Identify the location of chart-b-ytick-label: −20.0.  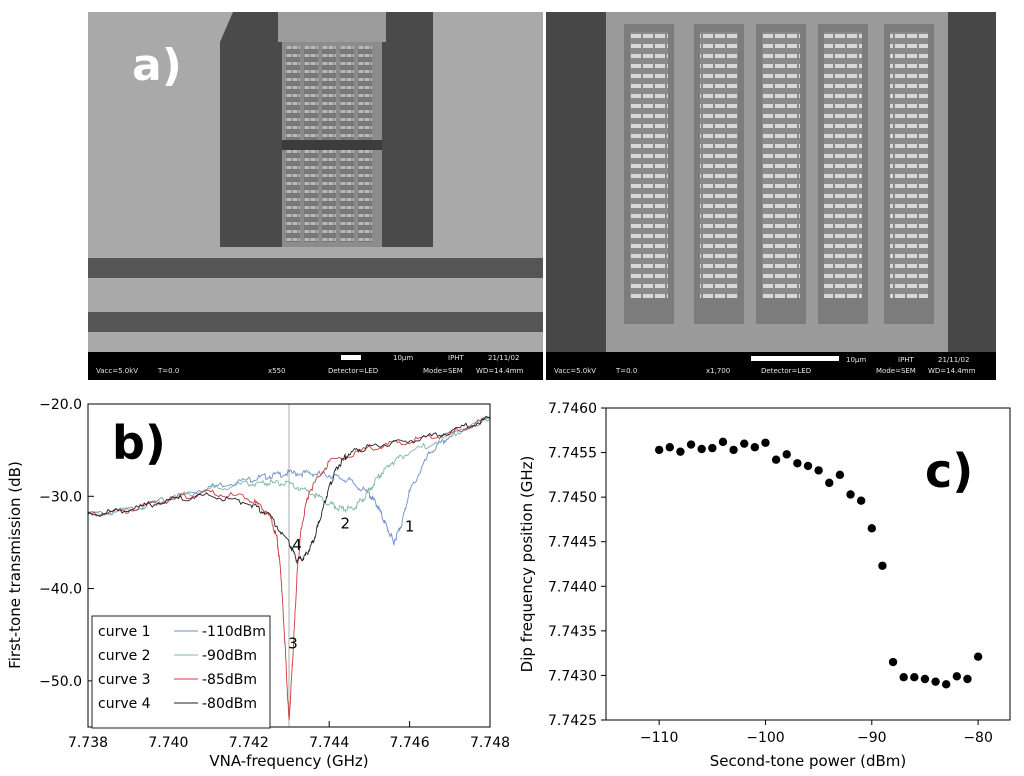
(60, 405).